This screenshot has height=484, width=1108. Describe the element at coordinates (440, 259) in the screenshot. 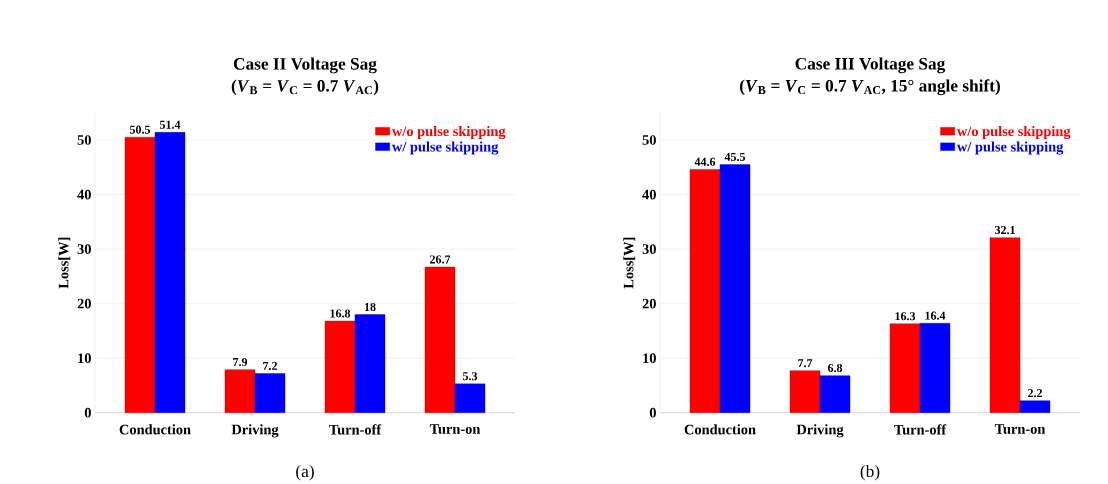

I see `data-label: 26.7` at that location.